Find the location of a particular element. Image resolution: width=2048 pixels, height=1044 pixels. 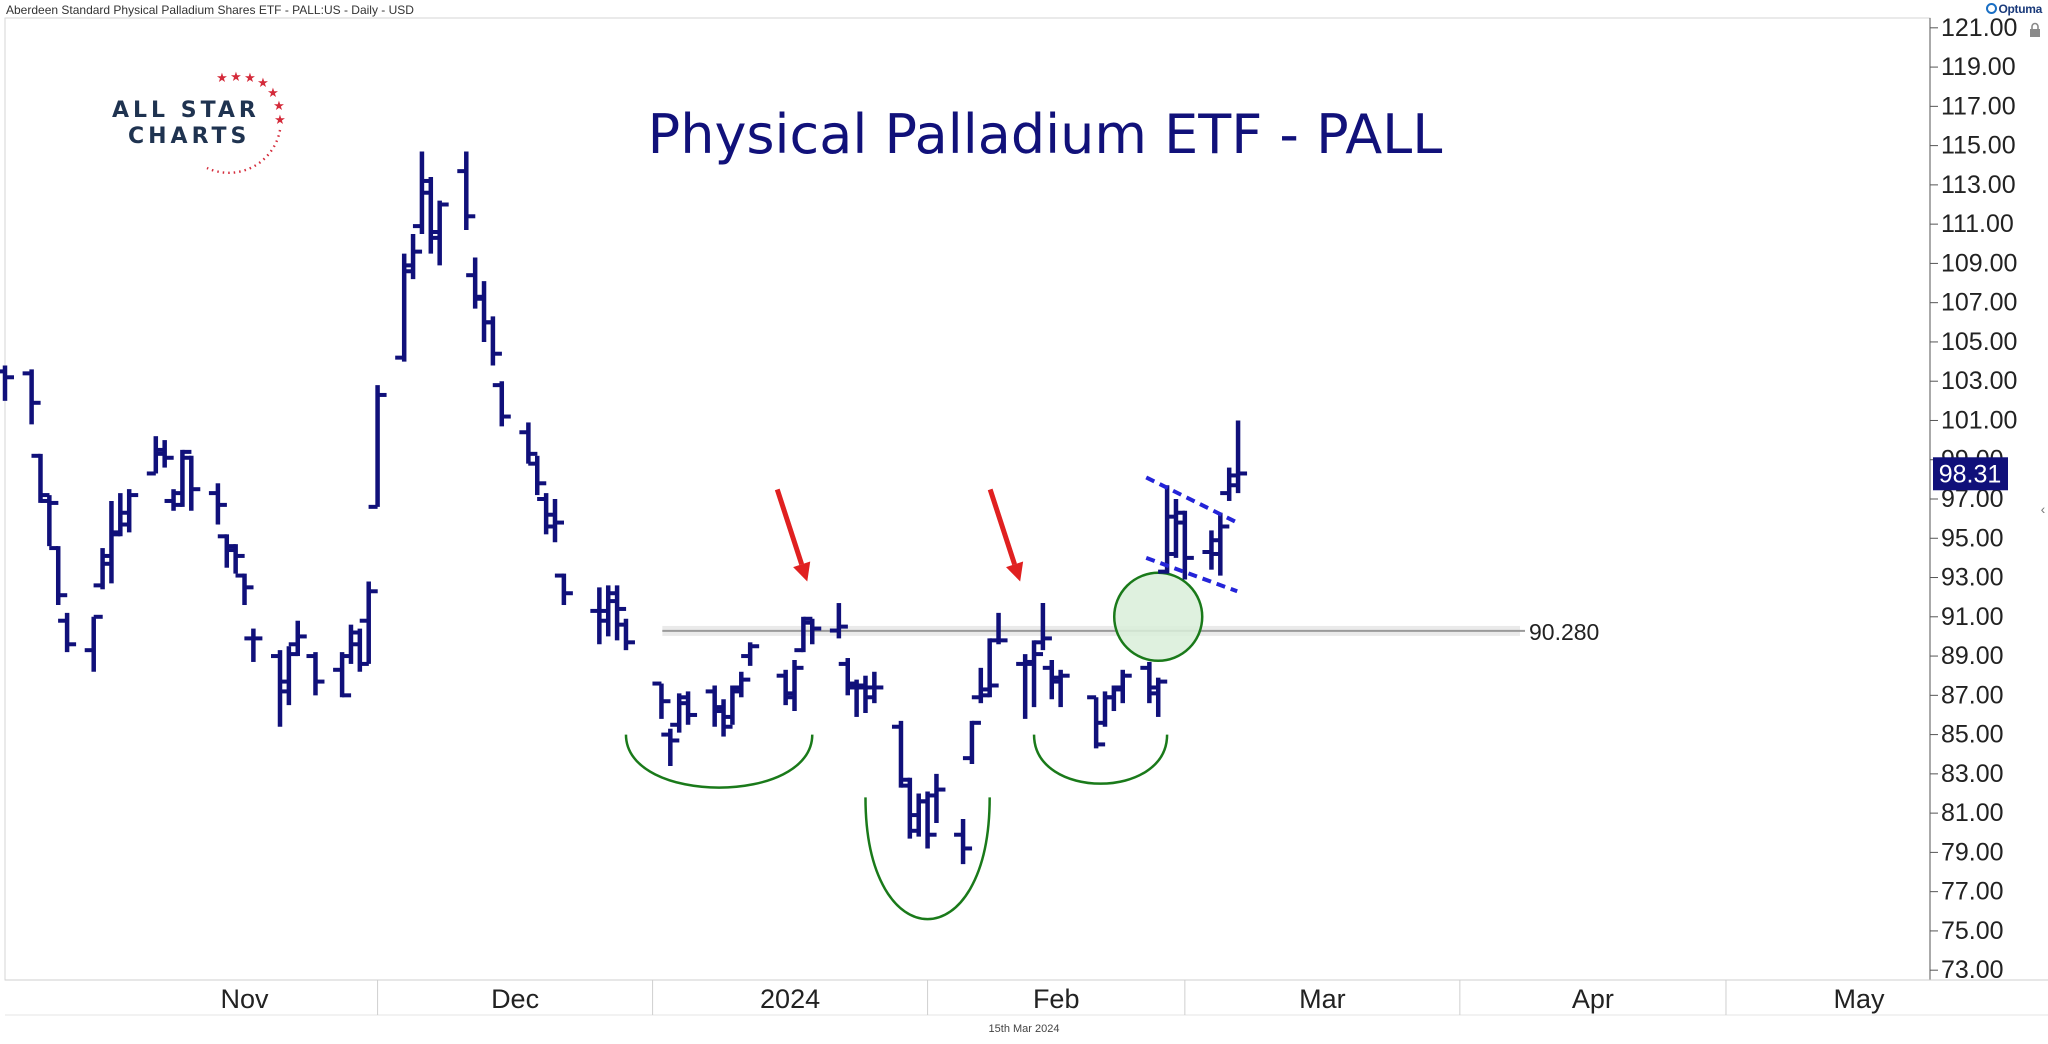

last-price-label: 98.31 is located at coordinates (1970, 474).